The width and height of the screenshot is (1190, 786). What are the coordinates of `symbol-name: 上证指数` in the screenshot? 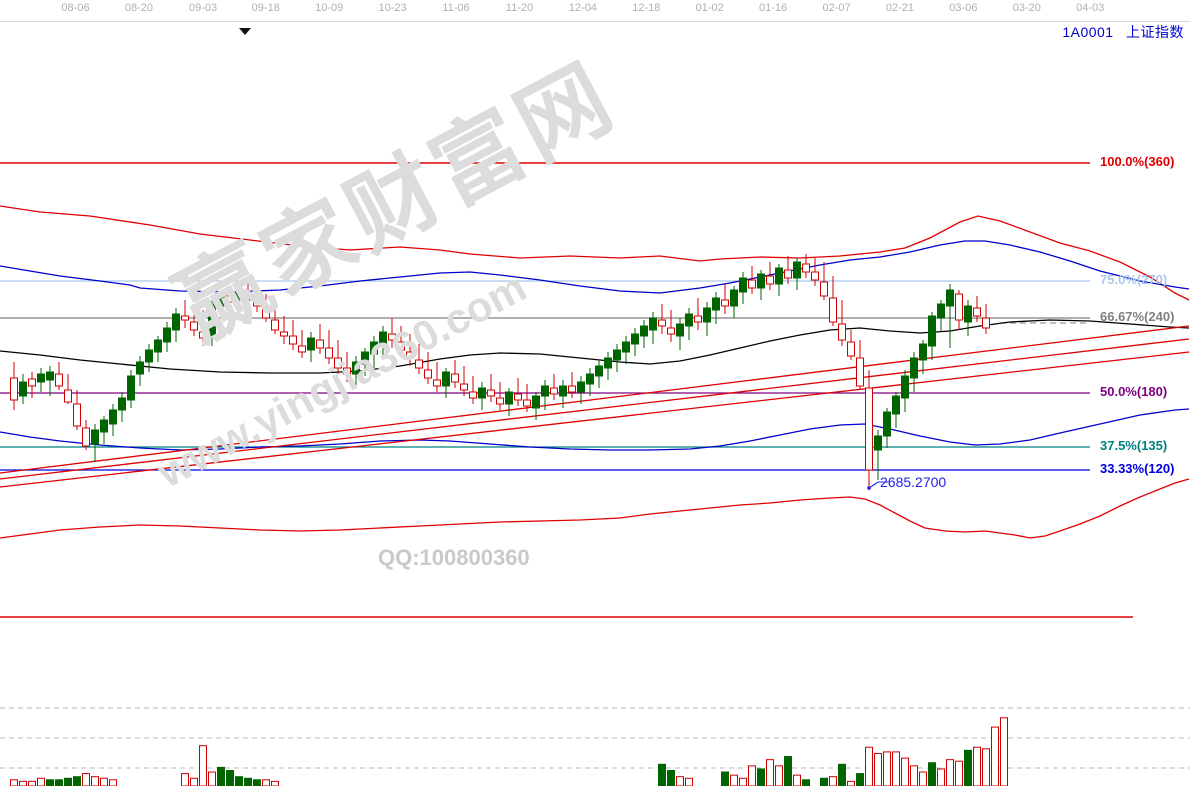 It's located at (1155, 32).